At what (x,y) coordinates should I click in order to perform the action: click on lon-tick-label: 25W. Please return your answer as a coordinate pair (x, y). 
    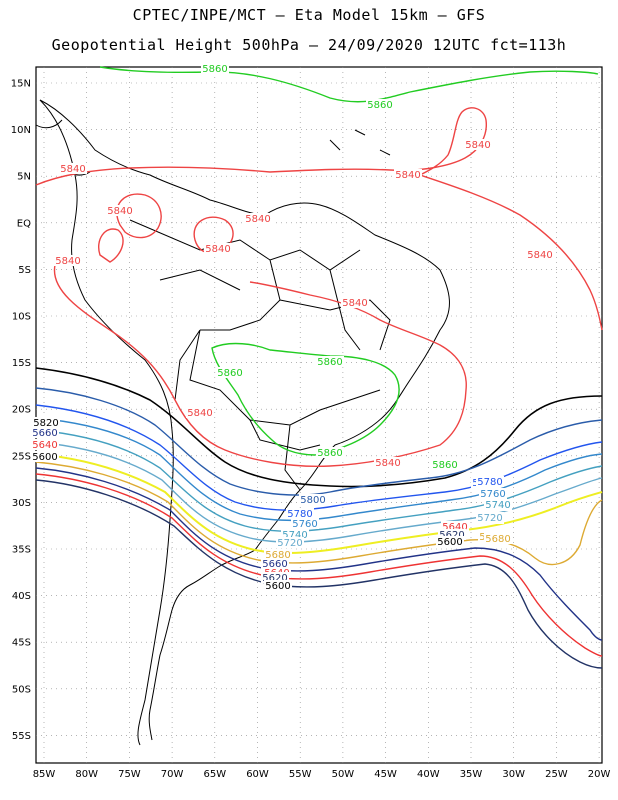
    Looking at the image, I should click on (556, 774).